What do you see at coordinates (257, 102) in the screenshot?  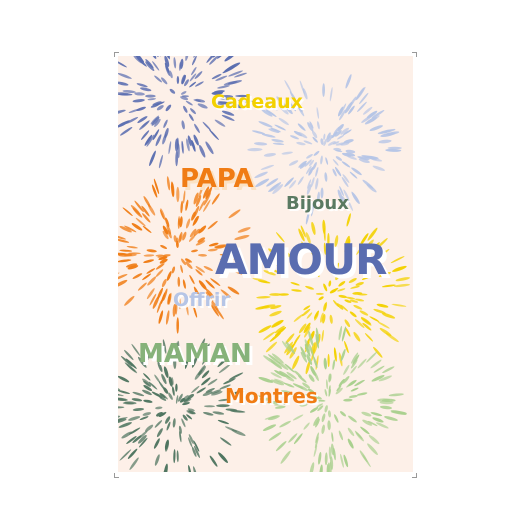 I see `word-cadeaux: Cadeaux` at bounding box center [257, 102].